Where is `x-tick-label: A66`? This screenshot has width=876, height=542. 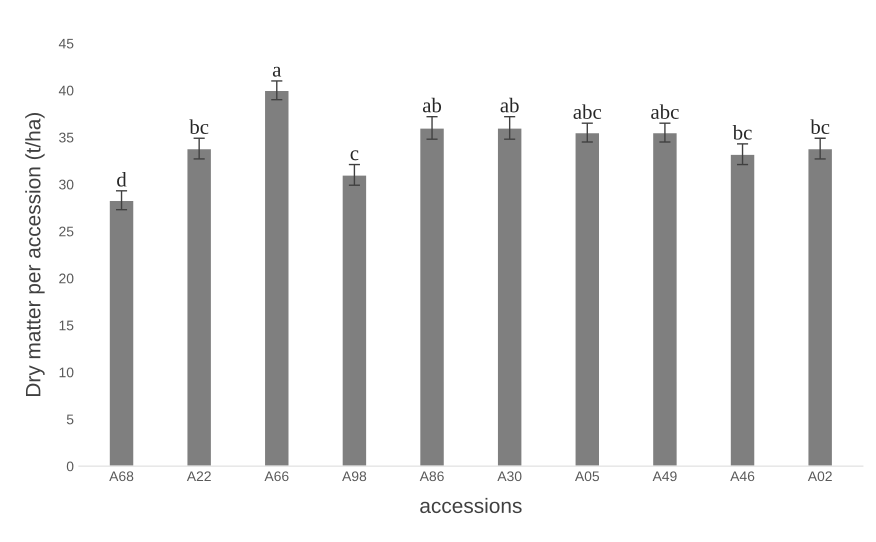
x-tick-label: A66 is located at coordinates (276, 476).